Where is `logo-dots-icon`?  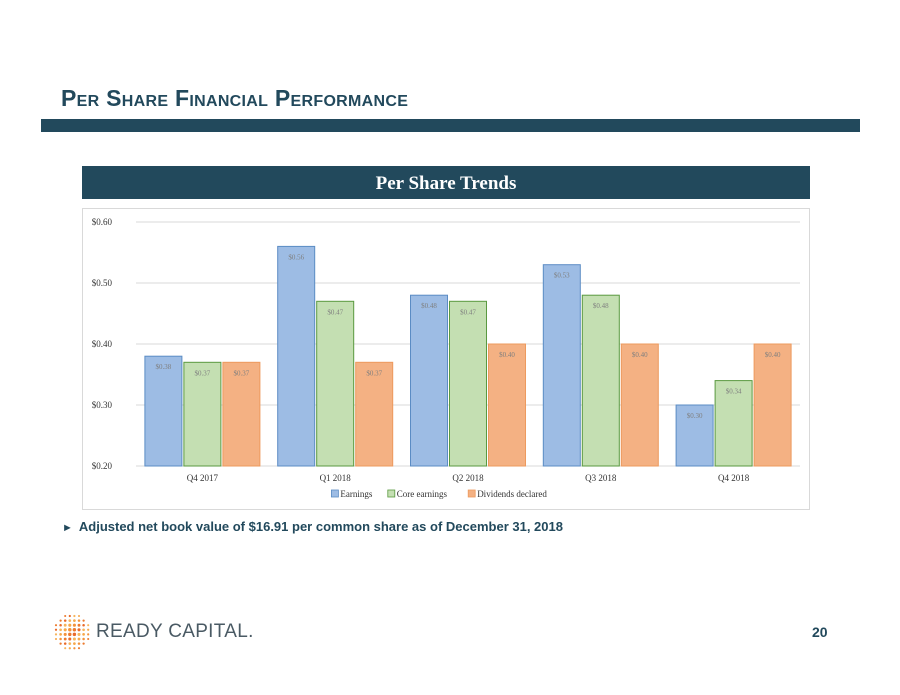
logo-dots-icon is located at coordinates (72, 632).